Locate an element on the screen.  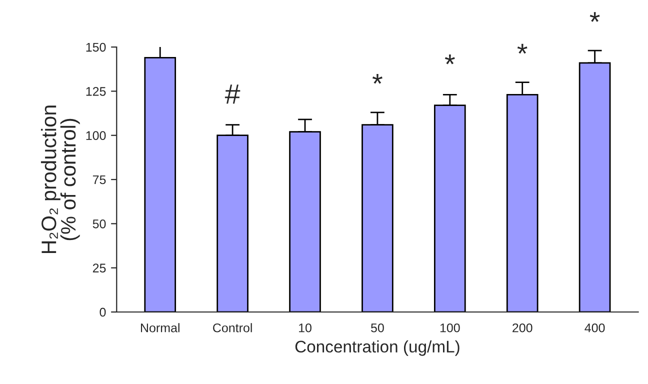
y-tick-label: 25 is located at coordinates (99, 268).